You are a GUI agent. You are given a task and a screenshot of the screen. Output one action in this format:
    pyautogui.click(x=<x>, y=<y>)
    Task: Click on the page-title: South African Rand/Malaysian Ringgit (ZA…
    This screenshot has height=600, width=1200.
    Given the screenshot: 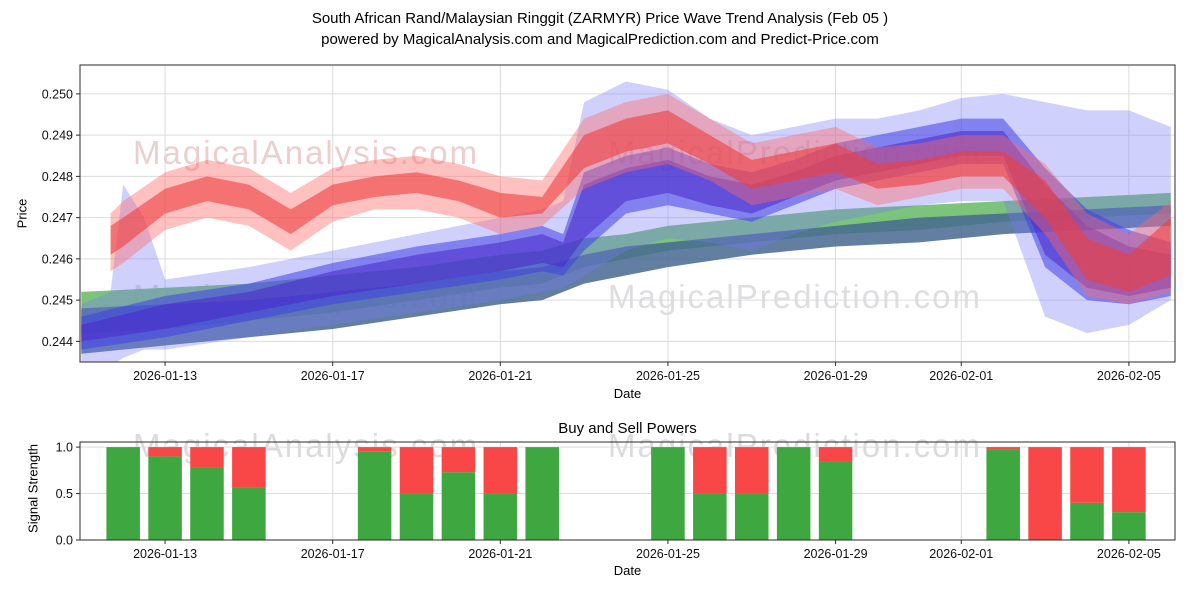 What is the action you would take?
    pyautogui.click(x=600, y=18)
    